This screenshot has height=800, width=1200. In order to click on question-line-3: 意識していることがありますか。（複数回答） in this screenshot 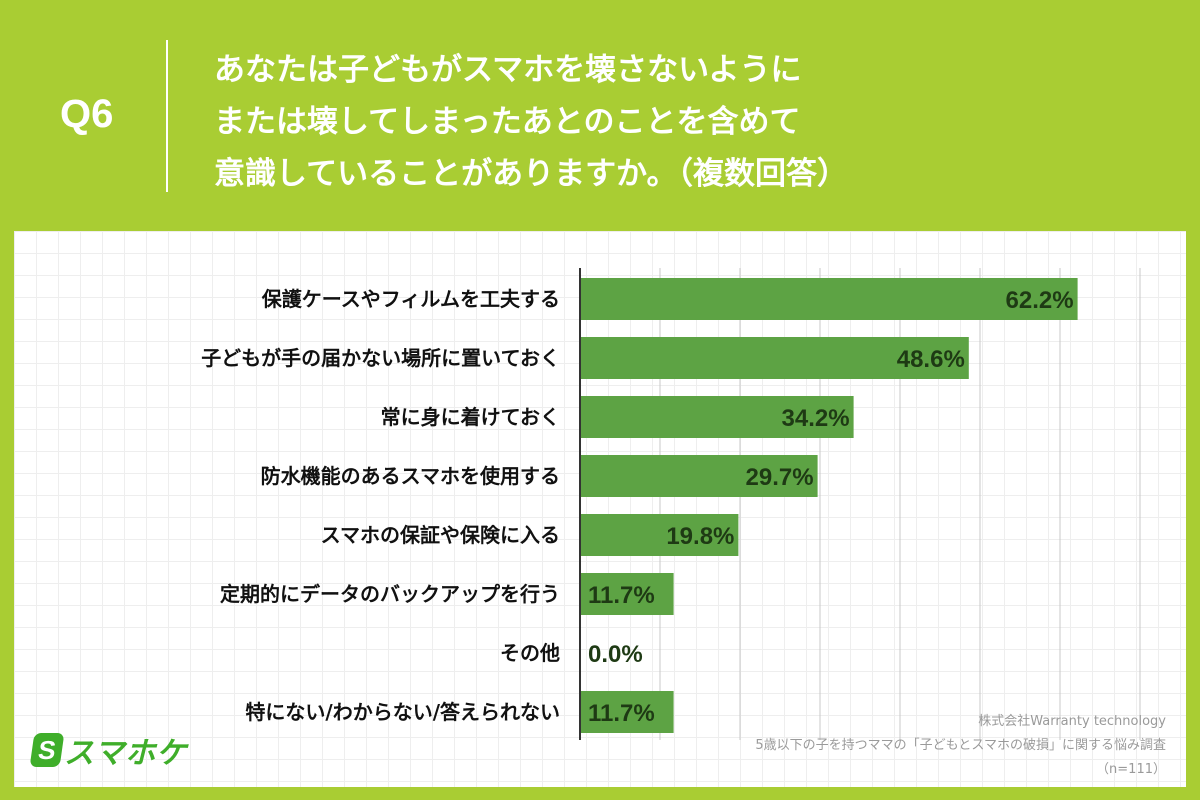, I will do `click(531, 174)`.